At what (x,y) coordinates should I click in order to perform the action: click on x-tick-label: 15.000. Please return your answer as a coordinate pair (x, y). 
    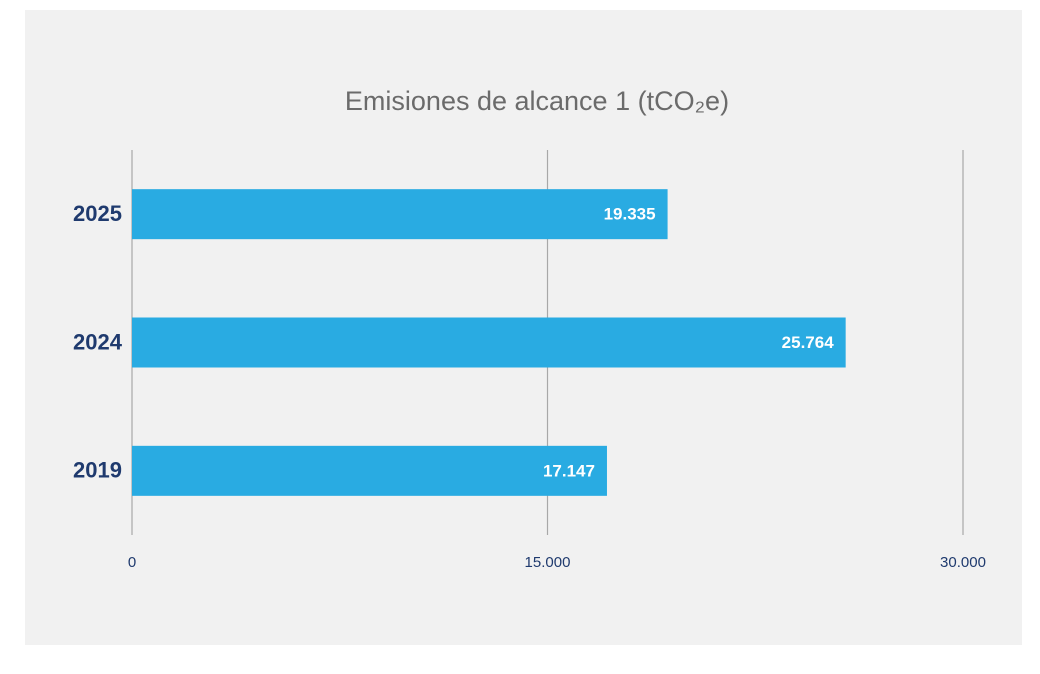
    Looking at the image, I should click on (548, 562).